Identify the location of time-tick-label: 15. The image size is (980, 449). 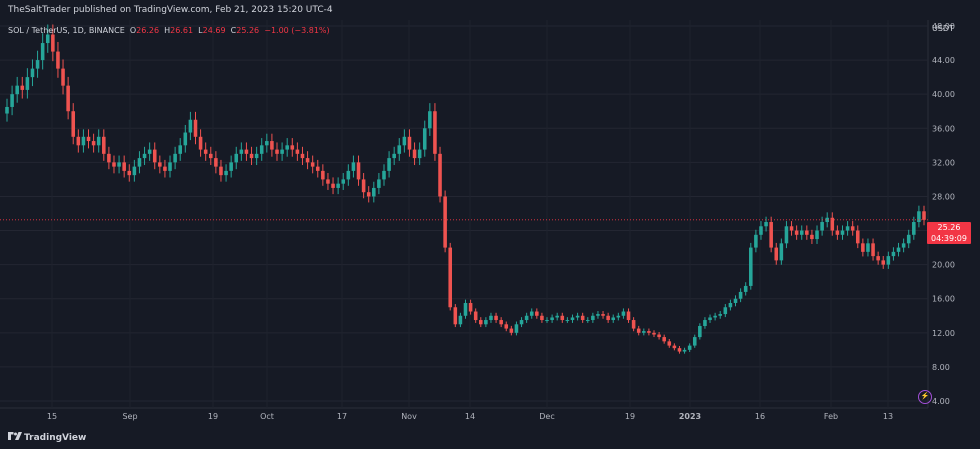
(52, 416).